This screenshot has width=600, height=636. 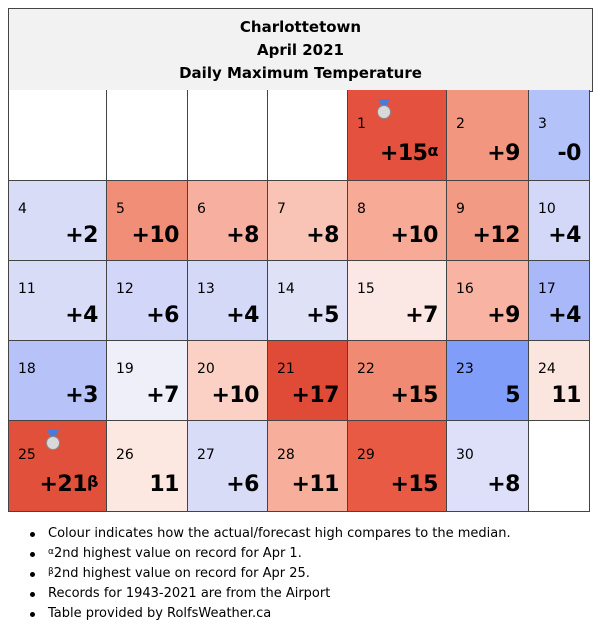 What do you see at coordinates (281, 209) in the screenshot?
I see `day-number: 7` at bounding box center [281, 209].